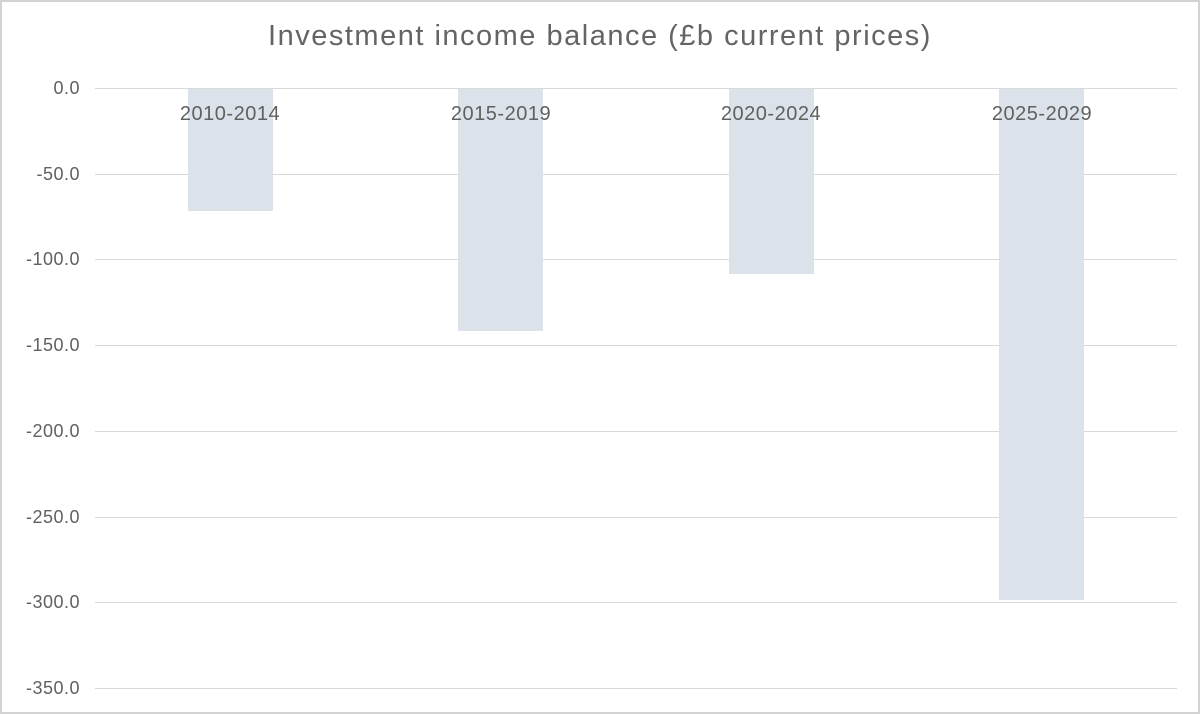 The width and height of the screenshot is (1200, 714). What do you see at coordinates (501, 114) in the screenshot?
I see `category-label: 2015-2019` at bounding box center [501, 114].